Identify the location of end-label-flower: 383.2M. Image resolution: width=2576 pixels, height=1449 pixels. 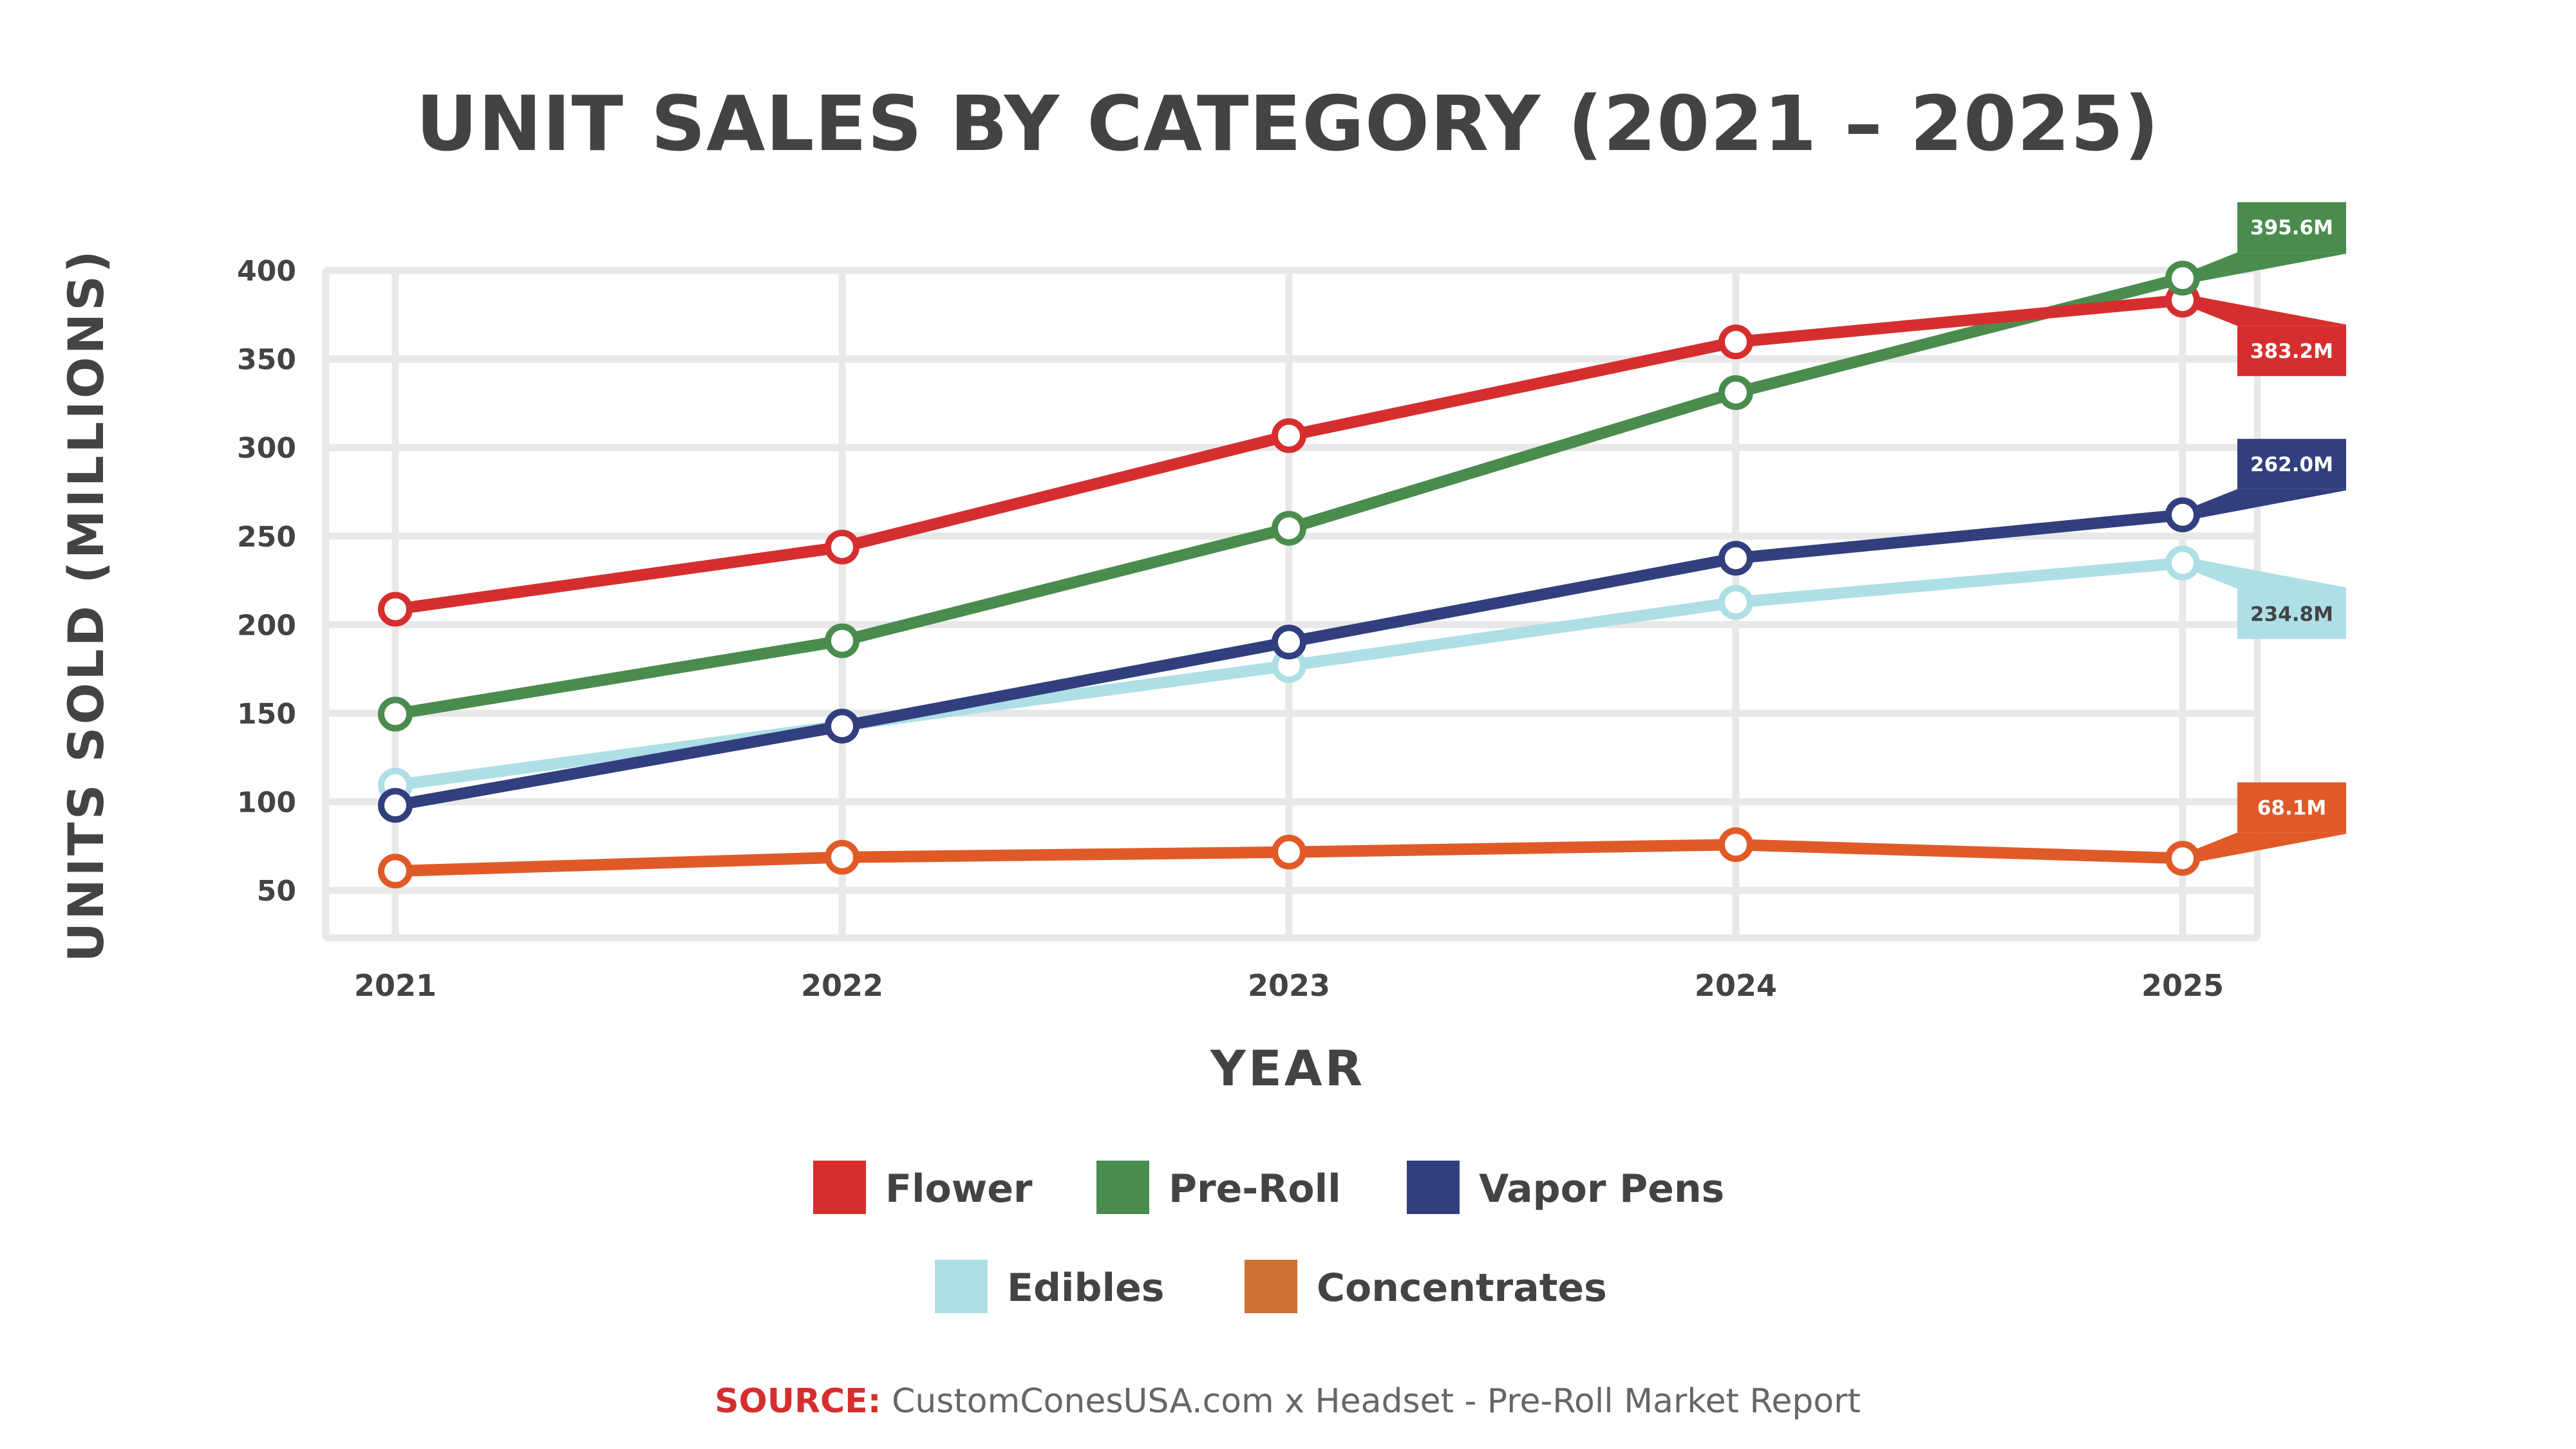
(2255, 330).